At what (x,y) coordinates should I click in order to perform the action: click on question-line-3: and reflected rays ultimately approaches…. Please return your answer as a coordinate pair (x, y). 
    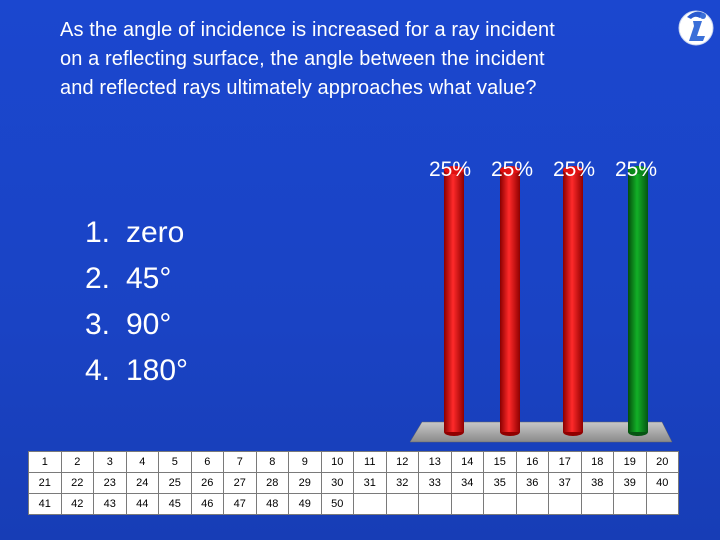
    Looking at the image, I should click on (298, 88).